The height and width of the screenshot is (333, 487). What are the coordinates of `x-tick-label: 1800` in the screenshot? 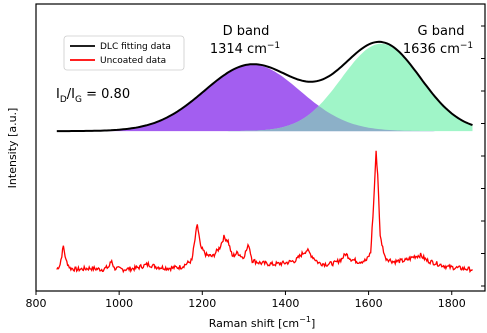 It's located at (452, 303).